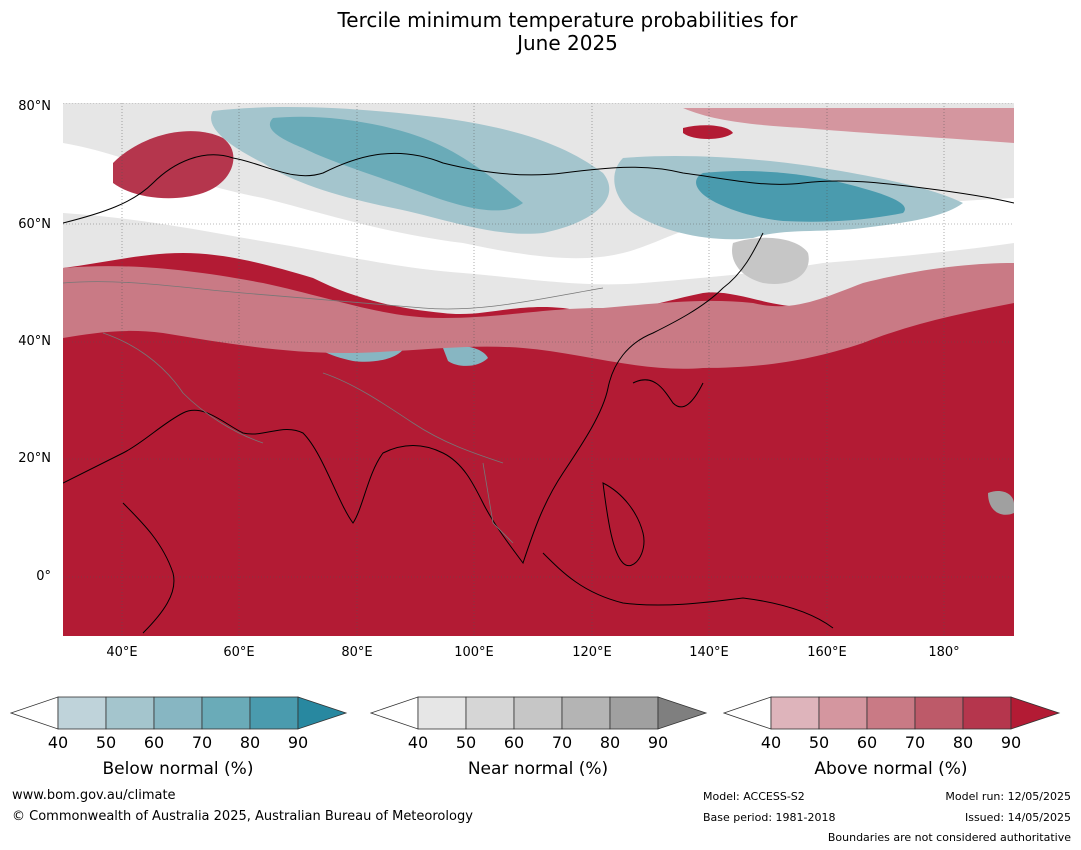  What do you see at coordinates (298, 742) in the screenshot?
I see `below-tick-90: 90` at bounding box center [298, 742].